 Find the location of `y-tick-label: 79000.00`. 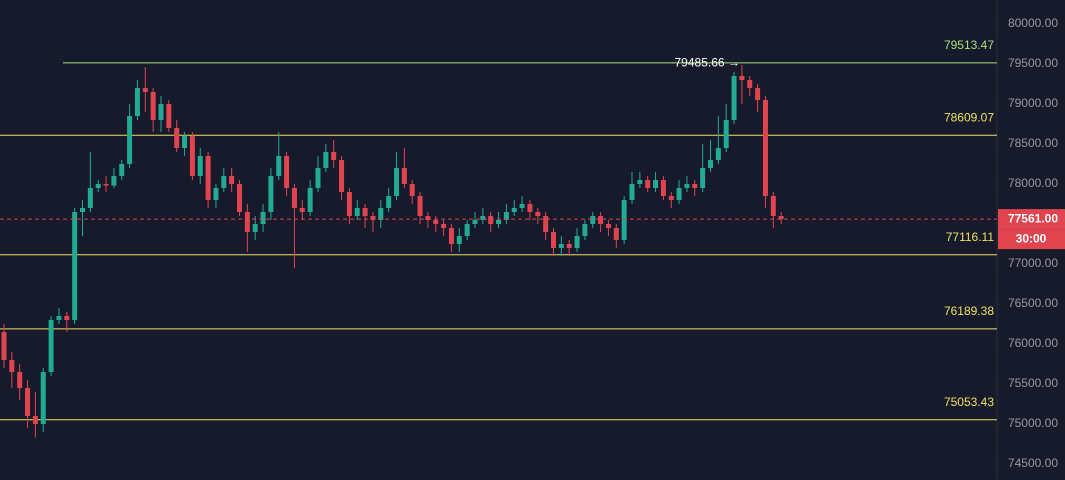

y-tick-label: 79000.00 is located at coordinates (1033, 103).